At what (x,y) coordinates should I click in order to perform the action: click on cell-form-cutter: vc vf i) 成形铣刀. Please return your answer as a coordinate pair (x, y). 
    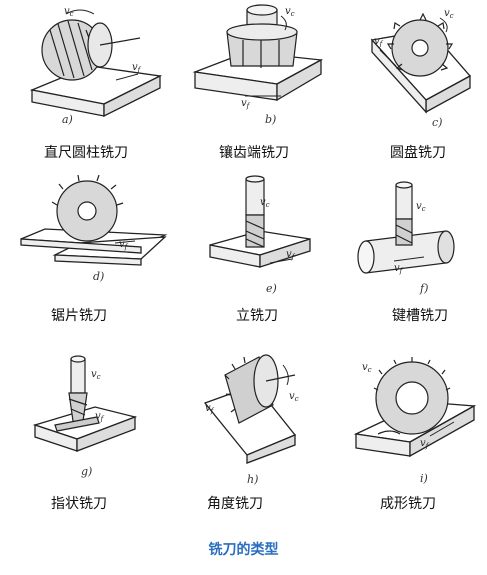
    Looking at the image, I should click on (418, 435).